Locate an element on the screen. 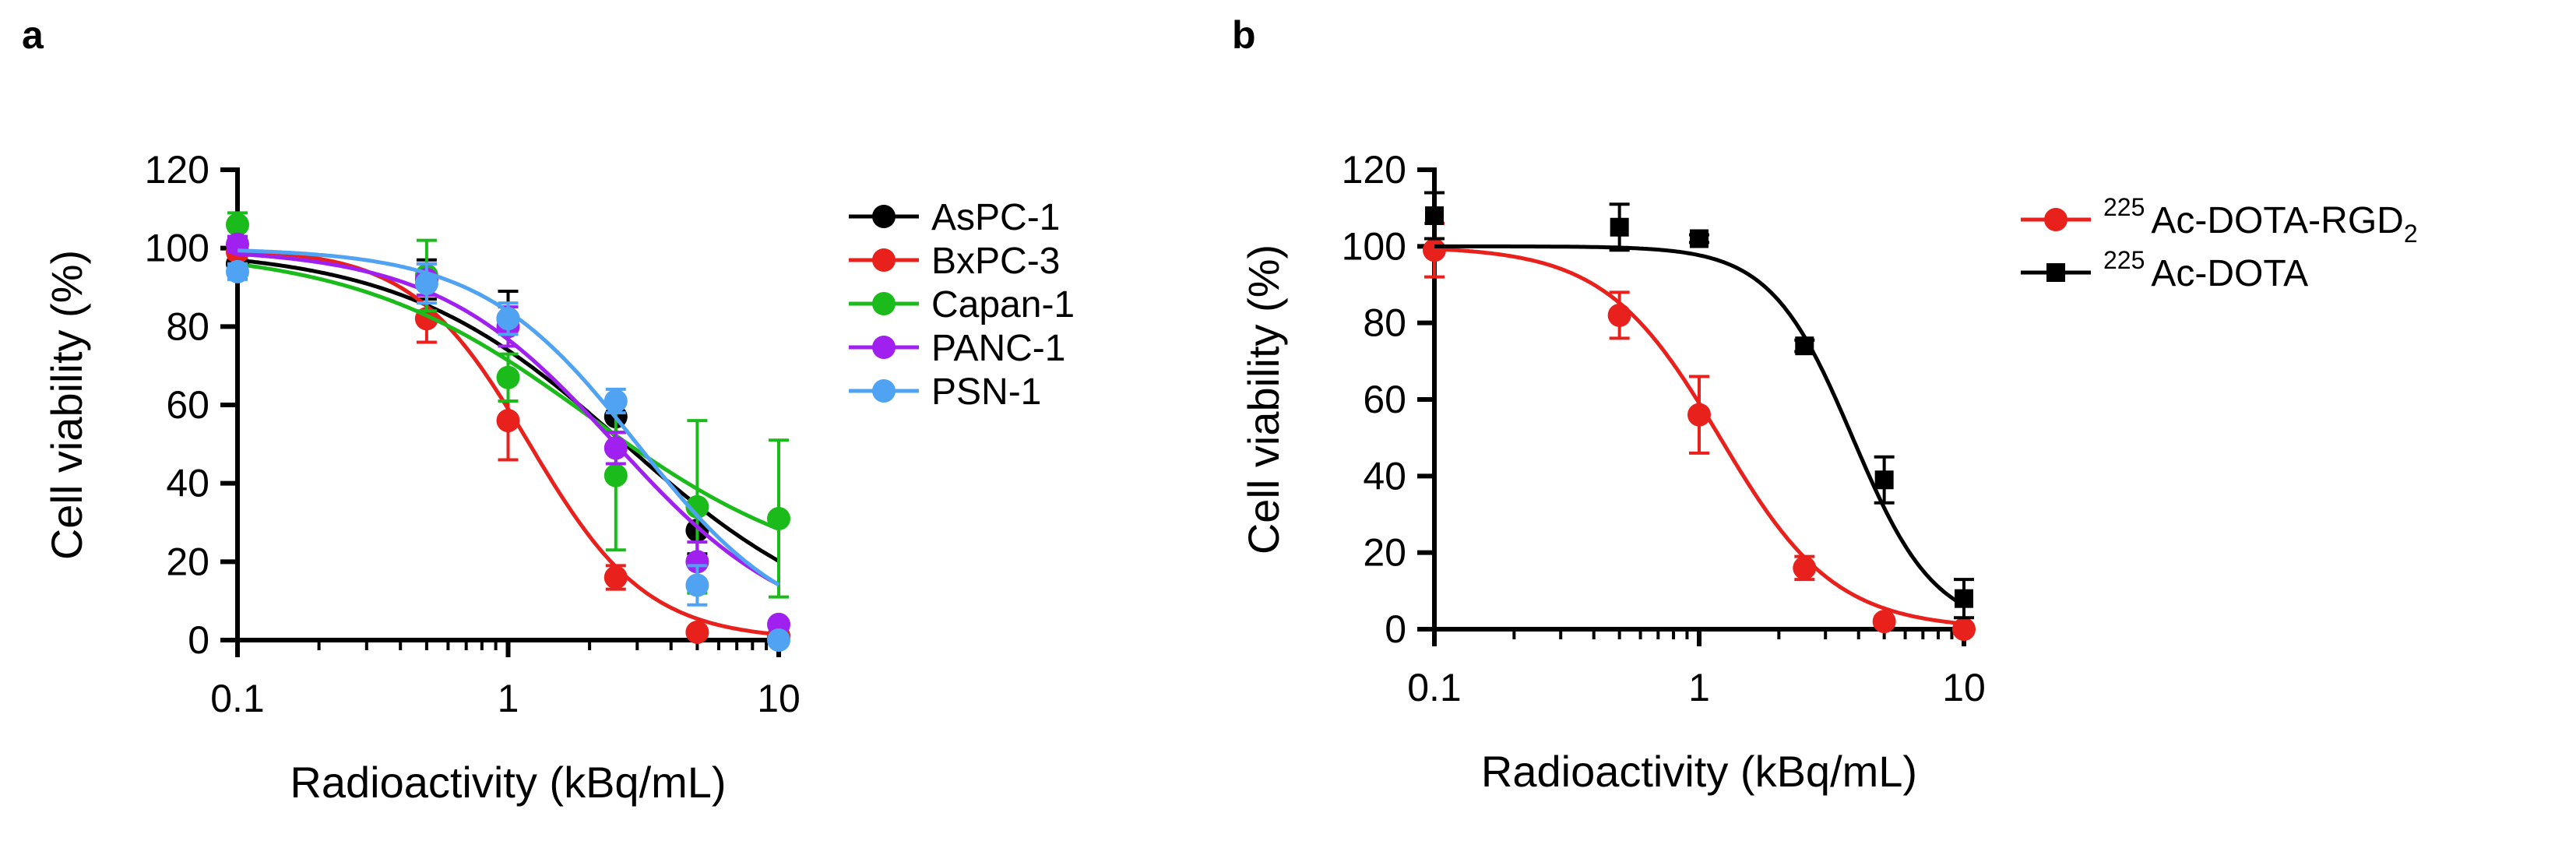 The height and width of the screenshot is (841, 2576). legend-item: 225 Ac-DOTA-RGD2 is located at coordinates (2219, 220).